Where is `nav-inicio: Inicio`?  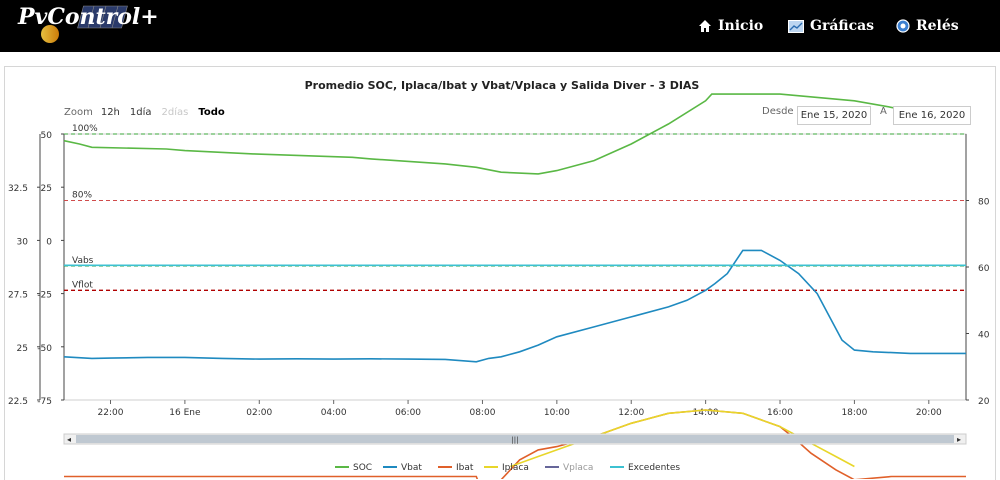 nav-inicio: Inicio is located at coordinates (730, 26).